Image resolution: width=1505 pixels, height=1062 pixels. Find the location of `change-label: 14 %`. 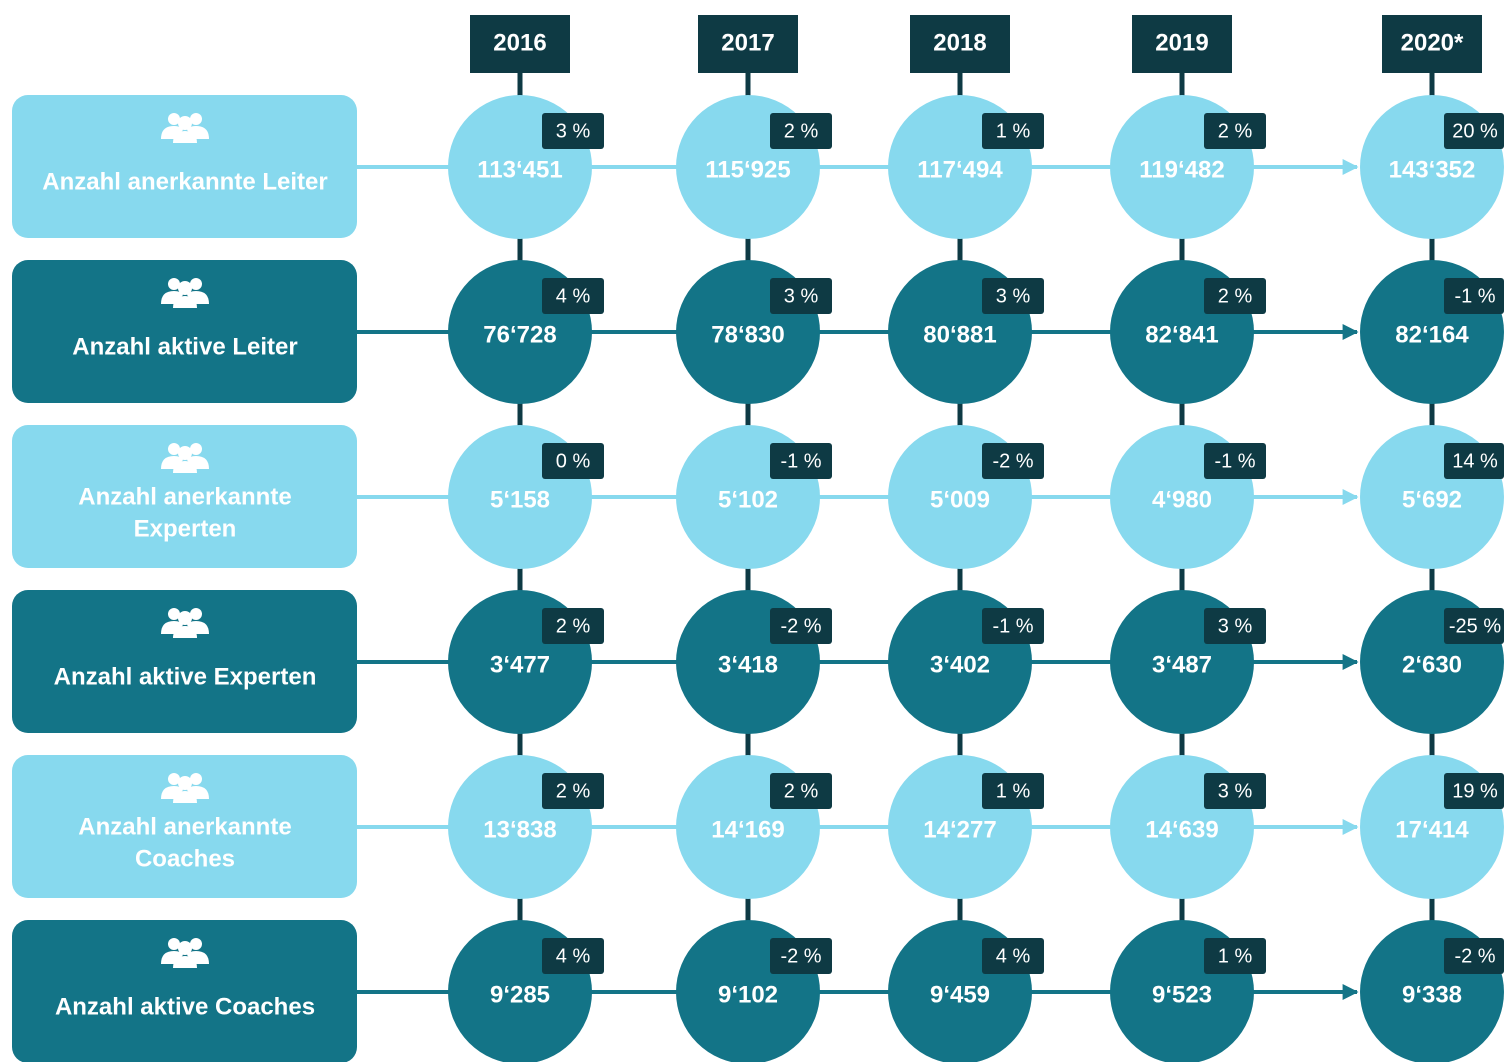

change-label: 14 % is located at coordinates (1475, 461).